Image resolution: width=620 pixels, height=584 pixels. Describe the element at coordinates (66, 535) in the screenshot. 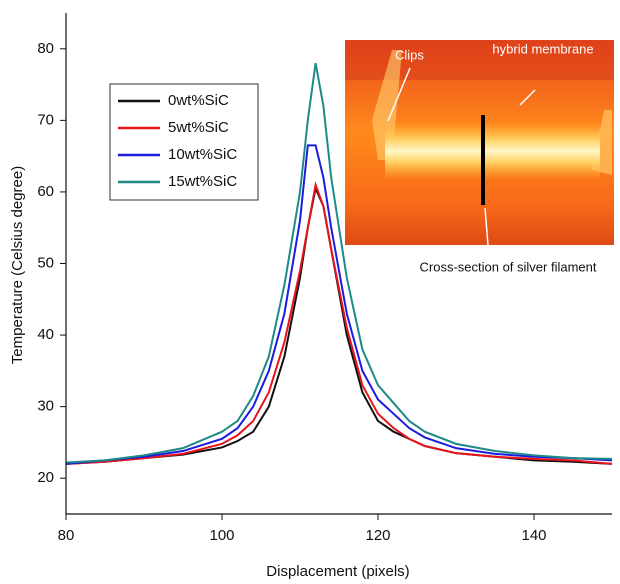

I see `x-tick-label: 80` at that location.